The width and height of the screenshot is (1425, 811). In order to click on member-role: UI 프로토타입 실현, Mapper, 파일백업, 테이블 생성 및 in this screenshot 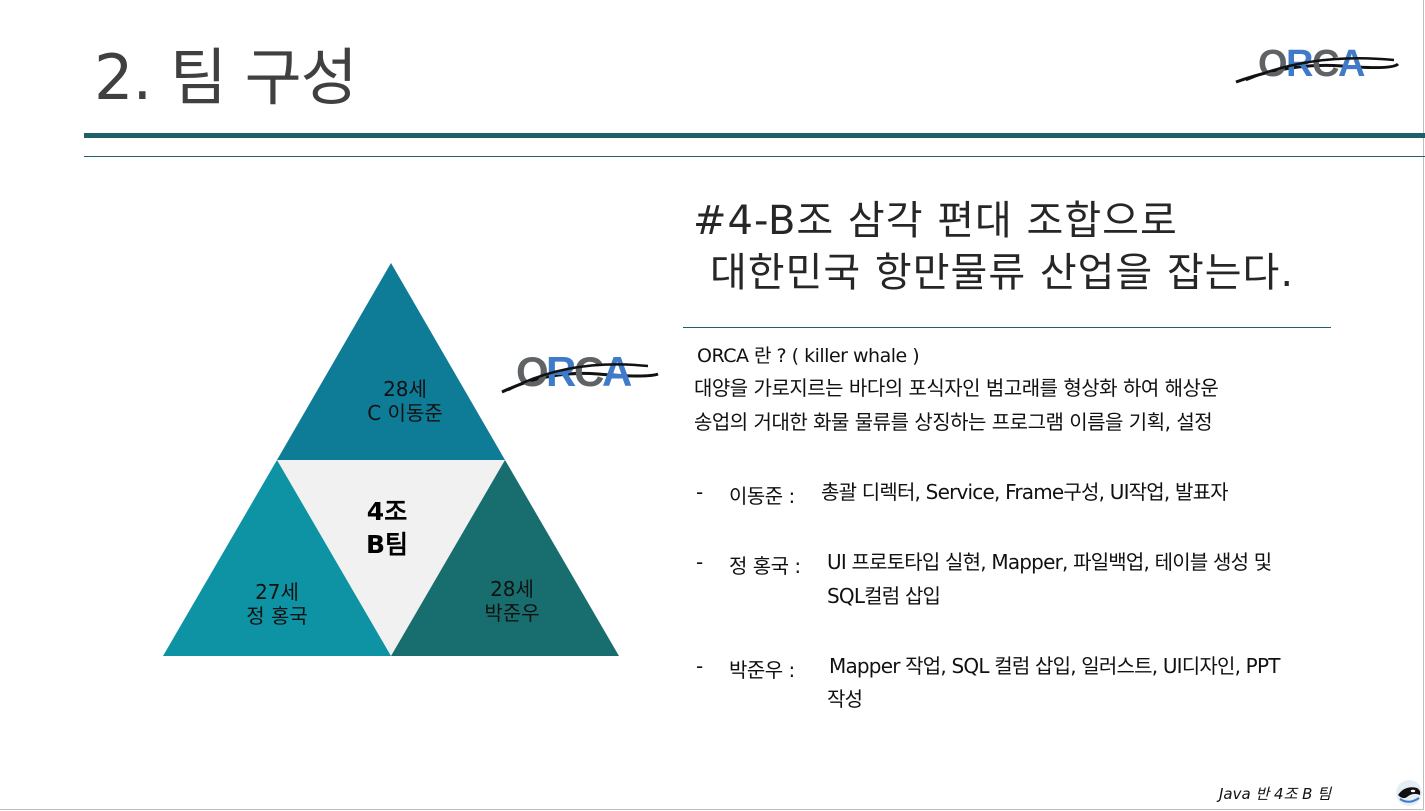, I will do `click(1049, 562)`.